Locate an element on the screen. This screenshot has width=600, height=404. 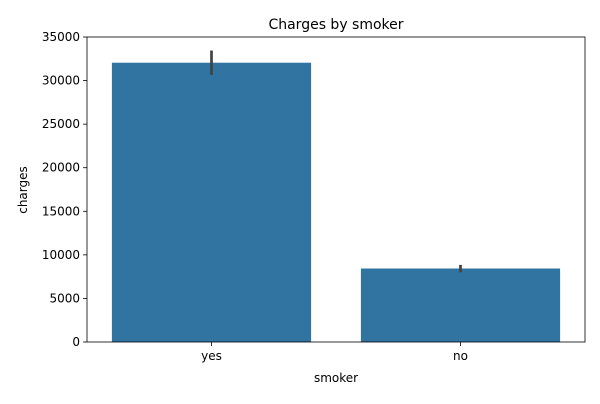
y-tick-label: 20000 is located at coordinates (61, 168).